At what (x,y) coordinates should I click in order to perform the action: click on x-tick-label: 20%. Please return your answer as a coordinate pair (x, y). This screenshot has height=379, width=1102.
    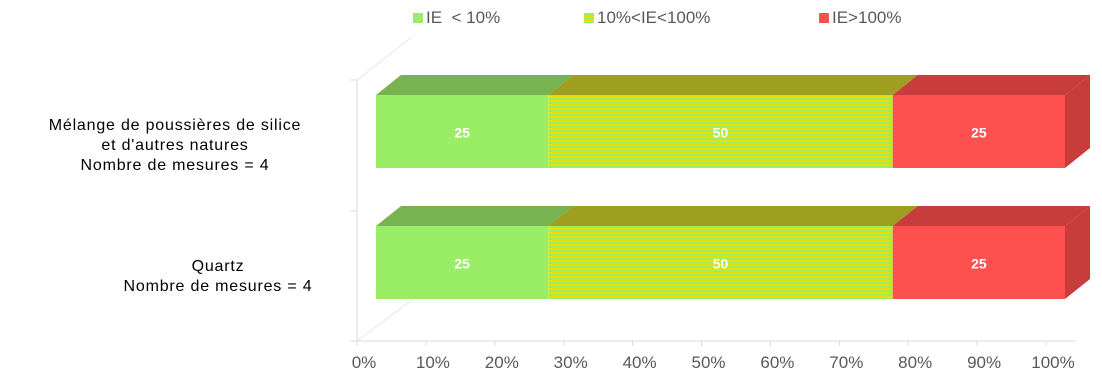
    Looking at the image, I should click on (502, 362).